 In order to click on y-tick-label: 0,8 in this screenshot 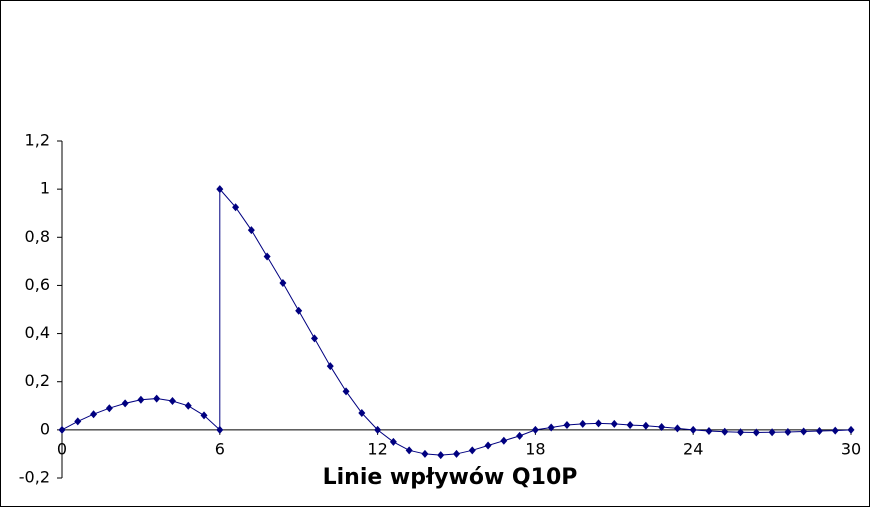, I will do `click(37, 236)`.